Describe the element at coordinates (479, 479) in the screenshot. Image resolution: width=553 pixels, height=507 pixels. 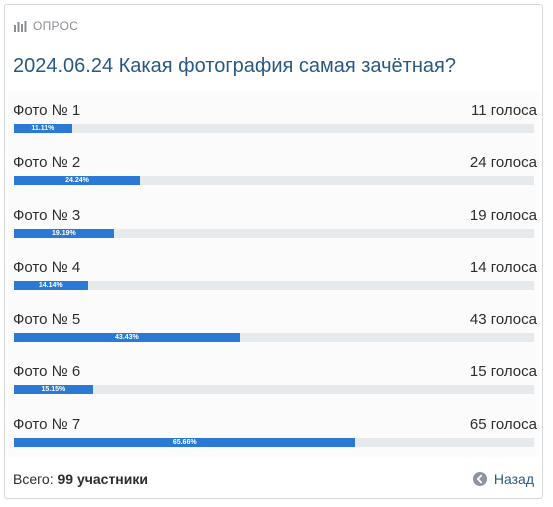
I see `arrow-left-circle-icon` at that location.